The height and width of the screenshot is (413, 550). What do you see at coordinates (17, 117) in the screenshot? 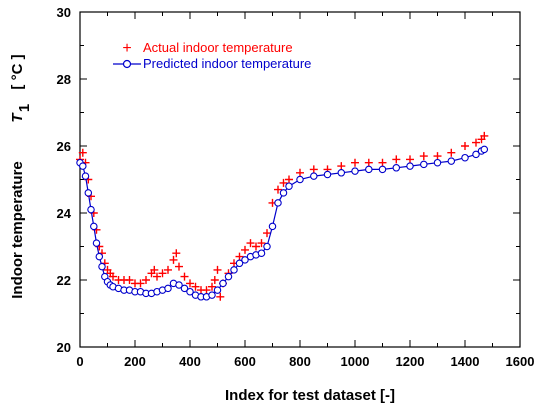
I see `y-axis-title-symbol: T` at bounding box center [17, 117].